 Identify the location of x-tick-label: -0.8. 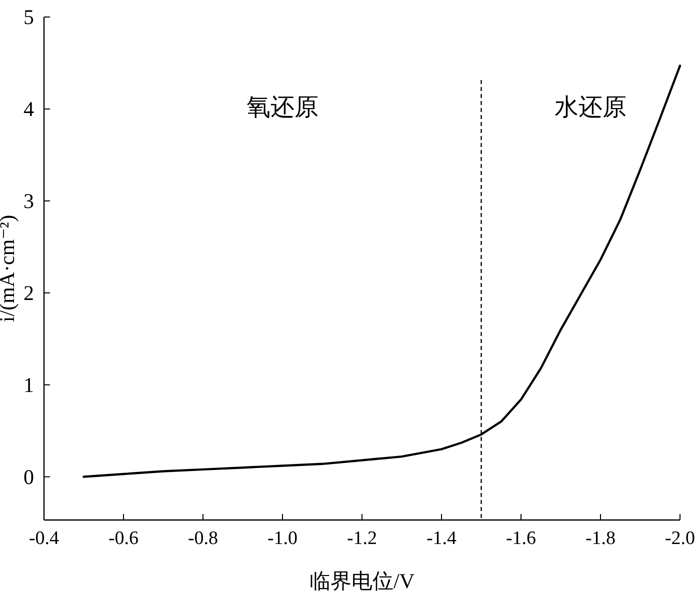
(203, 538).